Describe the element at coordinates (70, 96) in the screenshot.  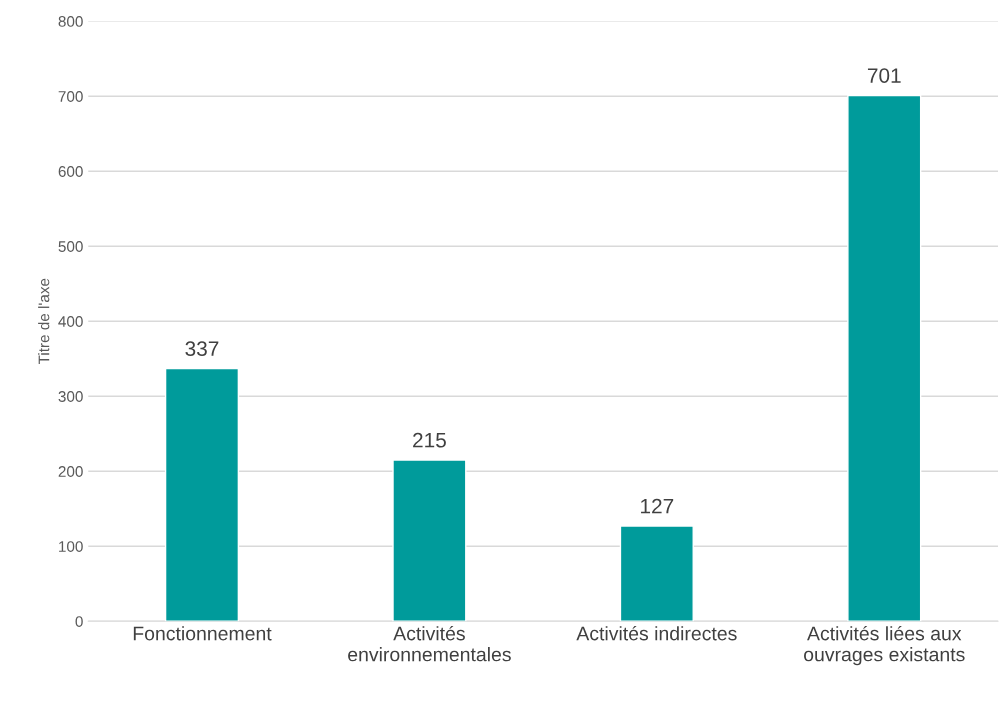
I see `y-tick-label: 700` at that location.